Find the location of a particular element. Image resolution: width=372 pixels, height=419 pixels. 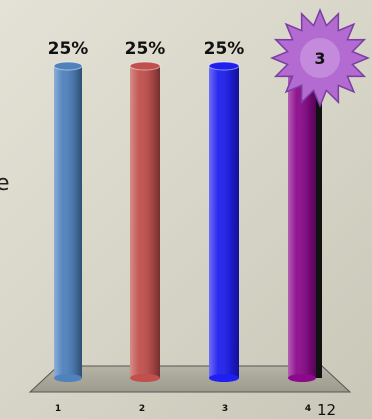

tick-label-4: 4 is located at coordinates (308, 409).